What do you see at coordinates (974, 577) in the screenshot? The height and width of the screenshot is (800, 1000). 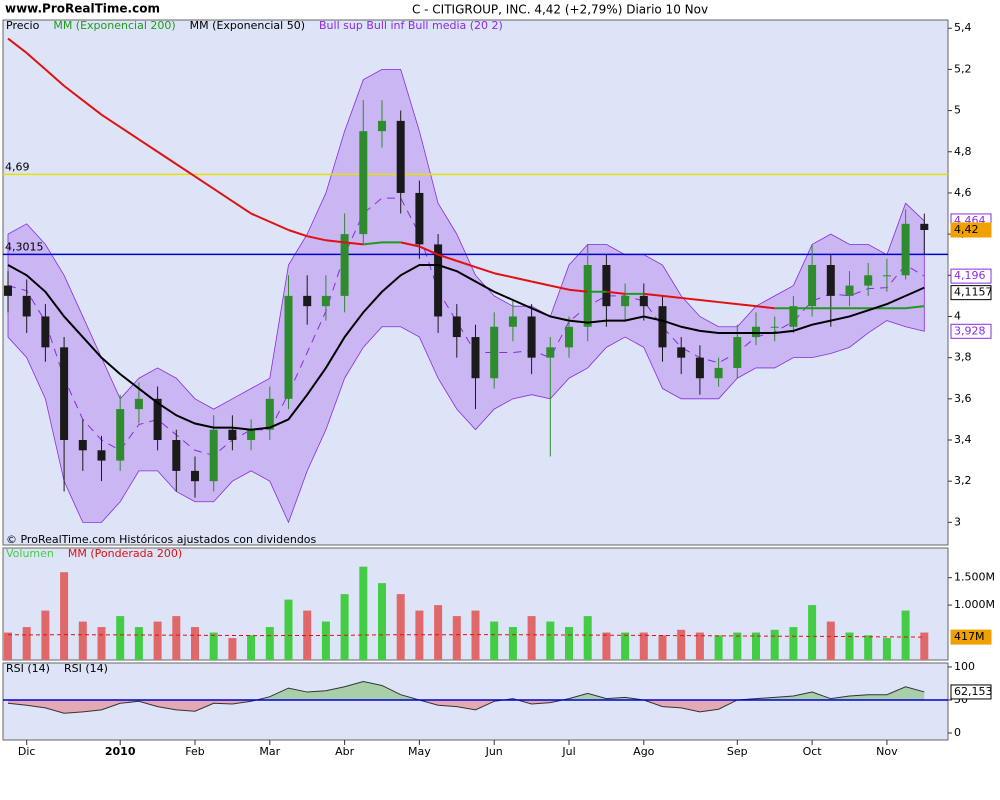 I see `y-tick-label: 1.500M` at bounding box center [974, 577].